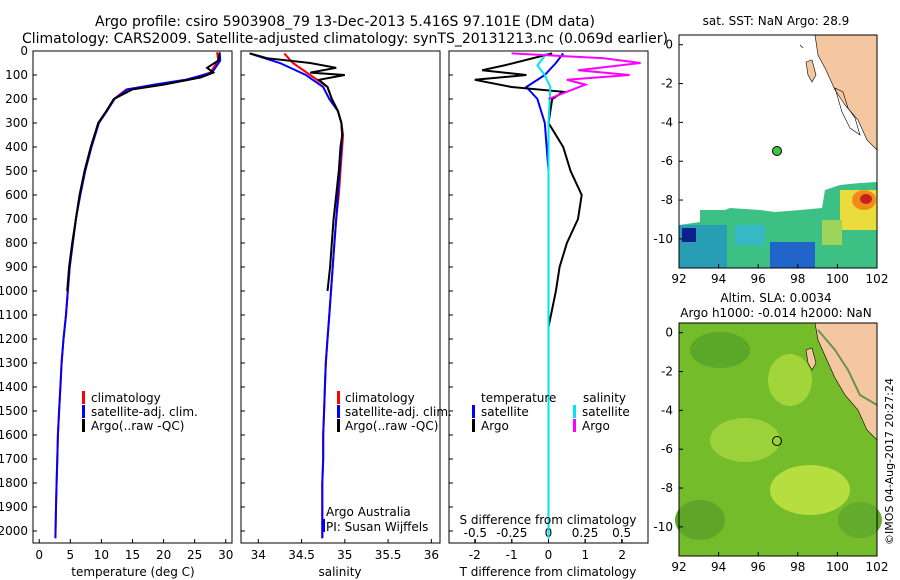 This screenshot has height=580, width=900. Describe the element at coordinates (667, 84) in the screenshot. I see `map-y-tick-label: -2` at that location.